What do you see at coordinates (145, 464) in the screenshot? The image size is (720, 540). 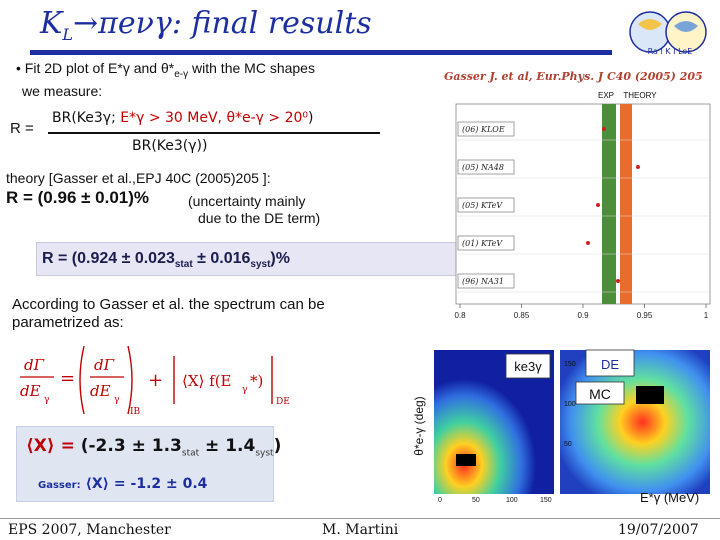 I see `x-result-box` at bounding box center [145, 464].